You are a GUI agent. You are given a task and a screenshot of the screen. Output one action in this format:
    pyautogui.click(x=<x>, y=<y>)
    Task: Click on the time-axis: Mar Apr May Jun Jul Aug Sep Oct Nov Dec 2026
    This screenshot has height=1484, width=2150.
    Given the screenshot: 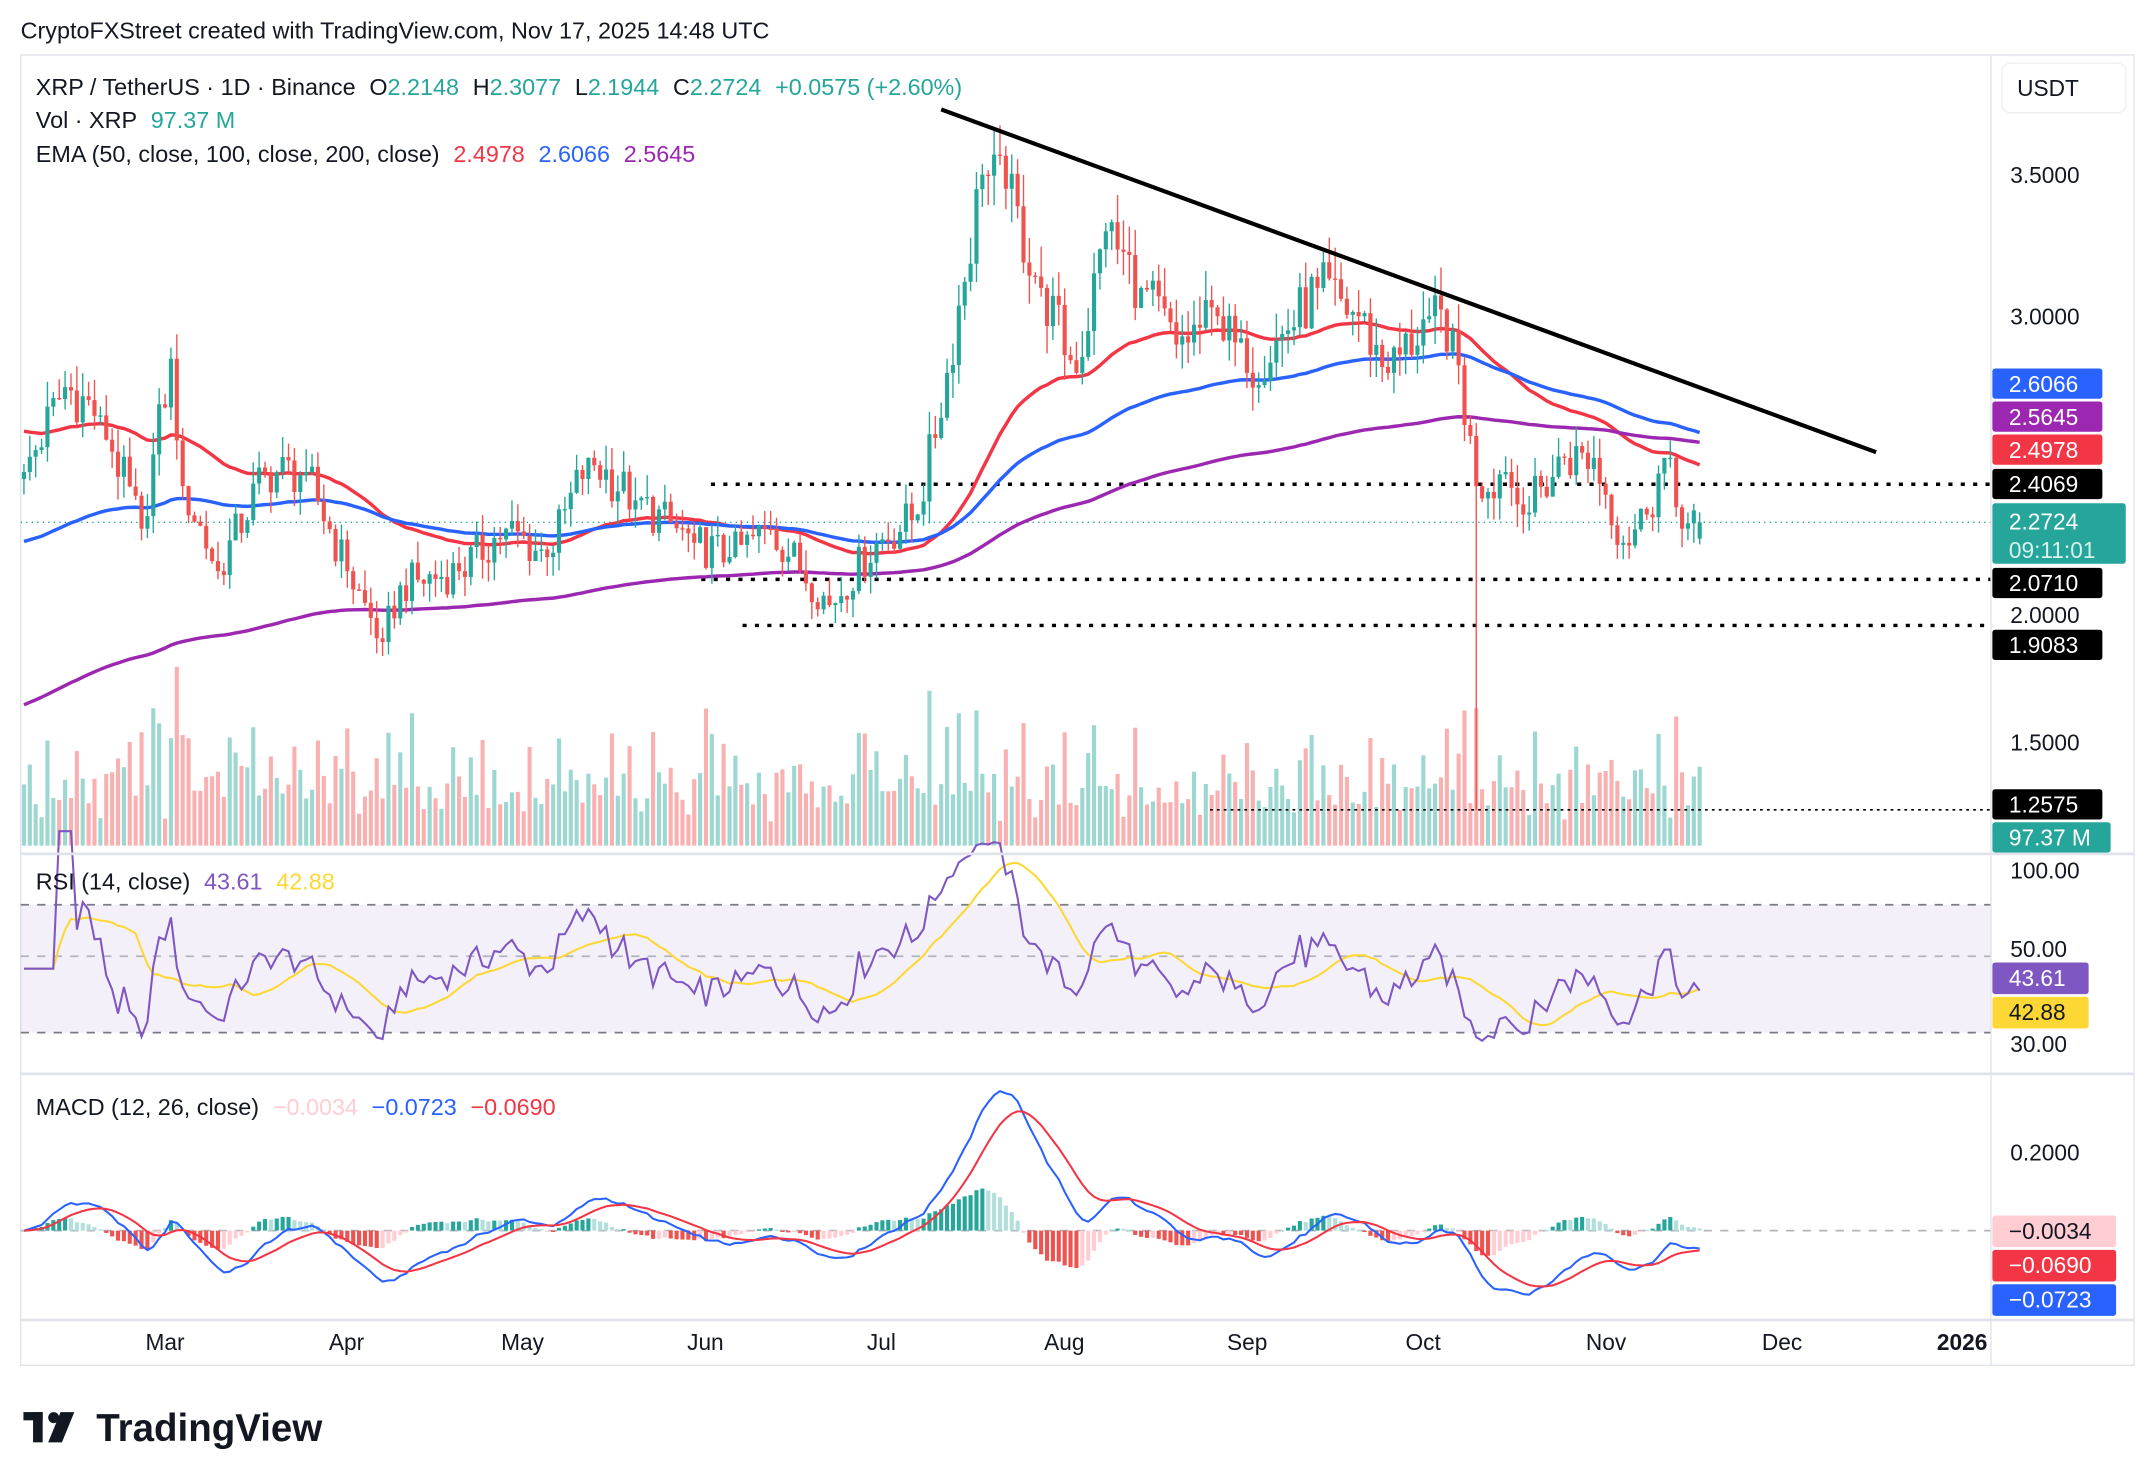 What is the action you would take?
    pyautogui.click(x=1067, y=1342)
    